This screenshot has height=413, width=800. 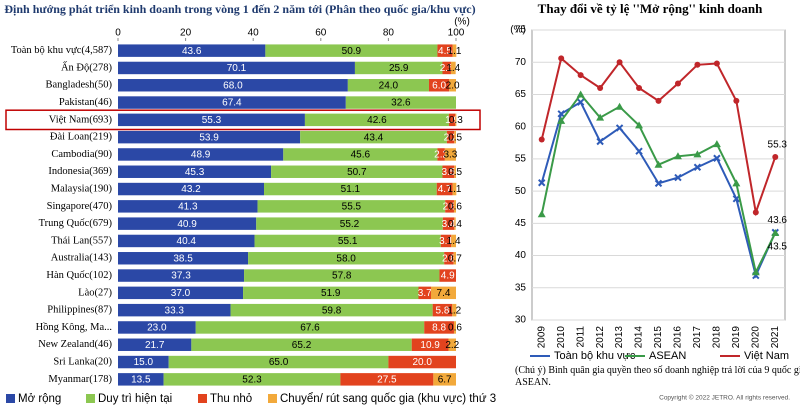 I want to click on data-label: 3.5, so click(x=448, y=172).